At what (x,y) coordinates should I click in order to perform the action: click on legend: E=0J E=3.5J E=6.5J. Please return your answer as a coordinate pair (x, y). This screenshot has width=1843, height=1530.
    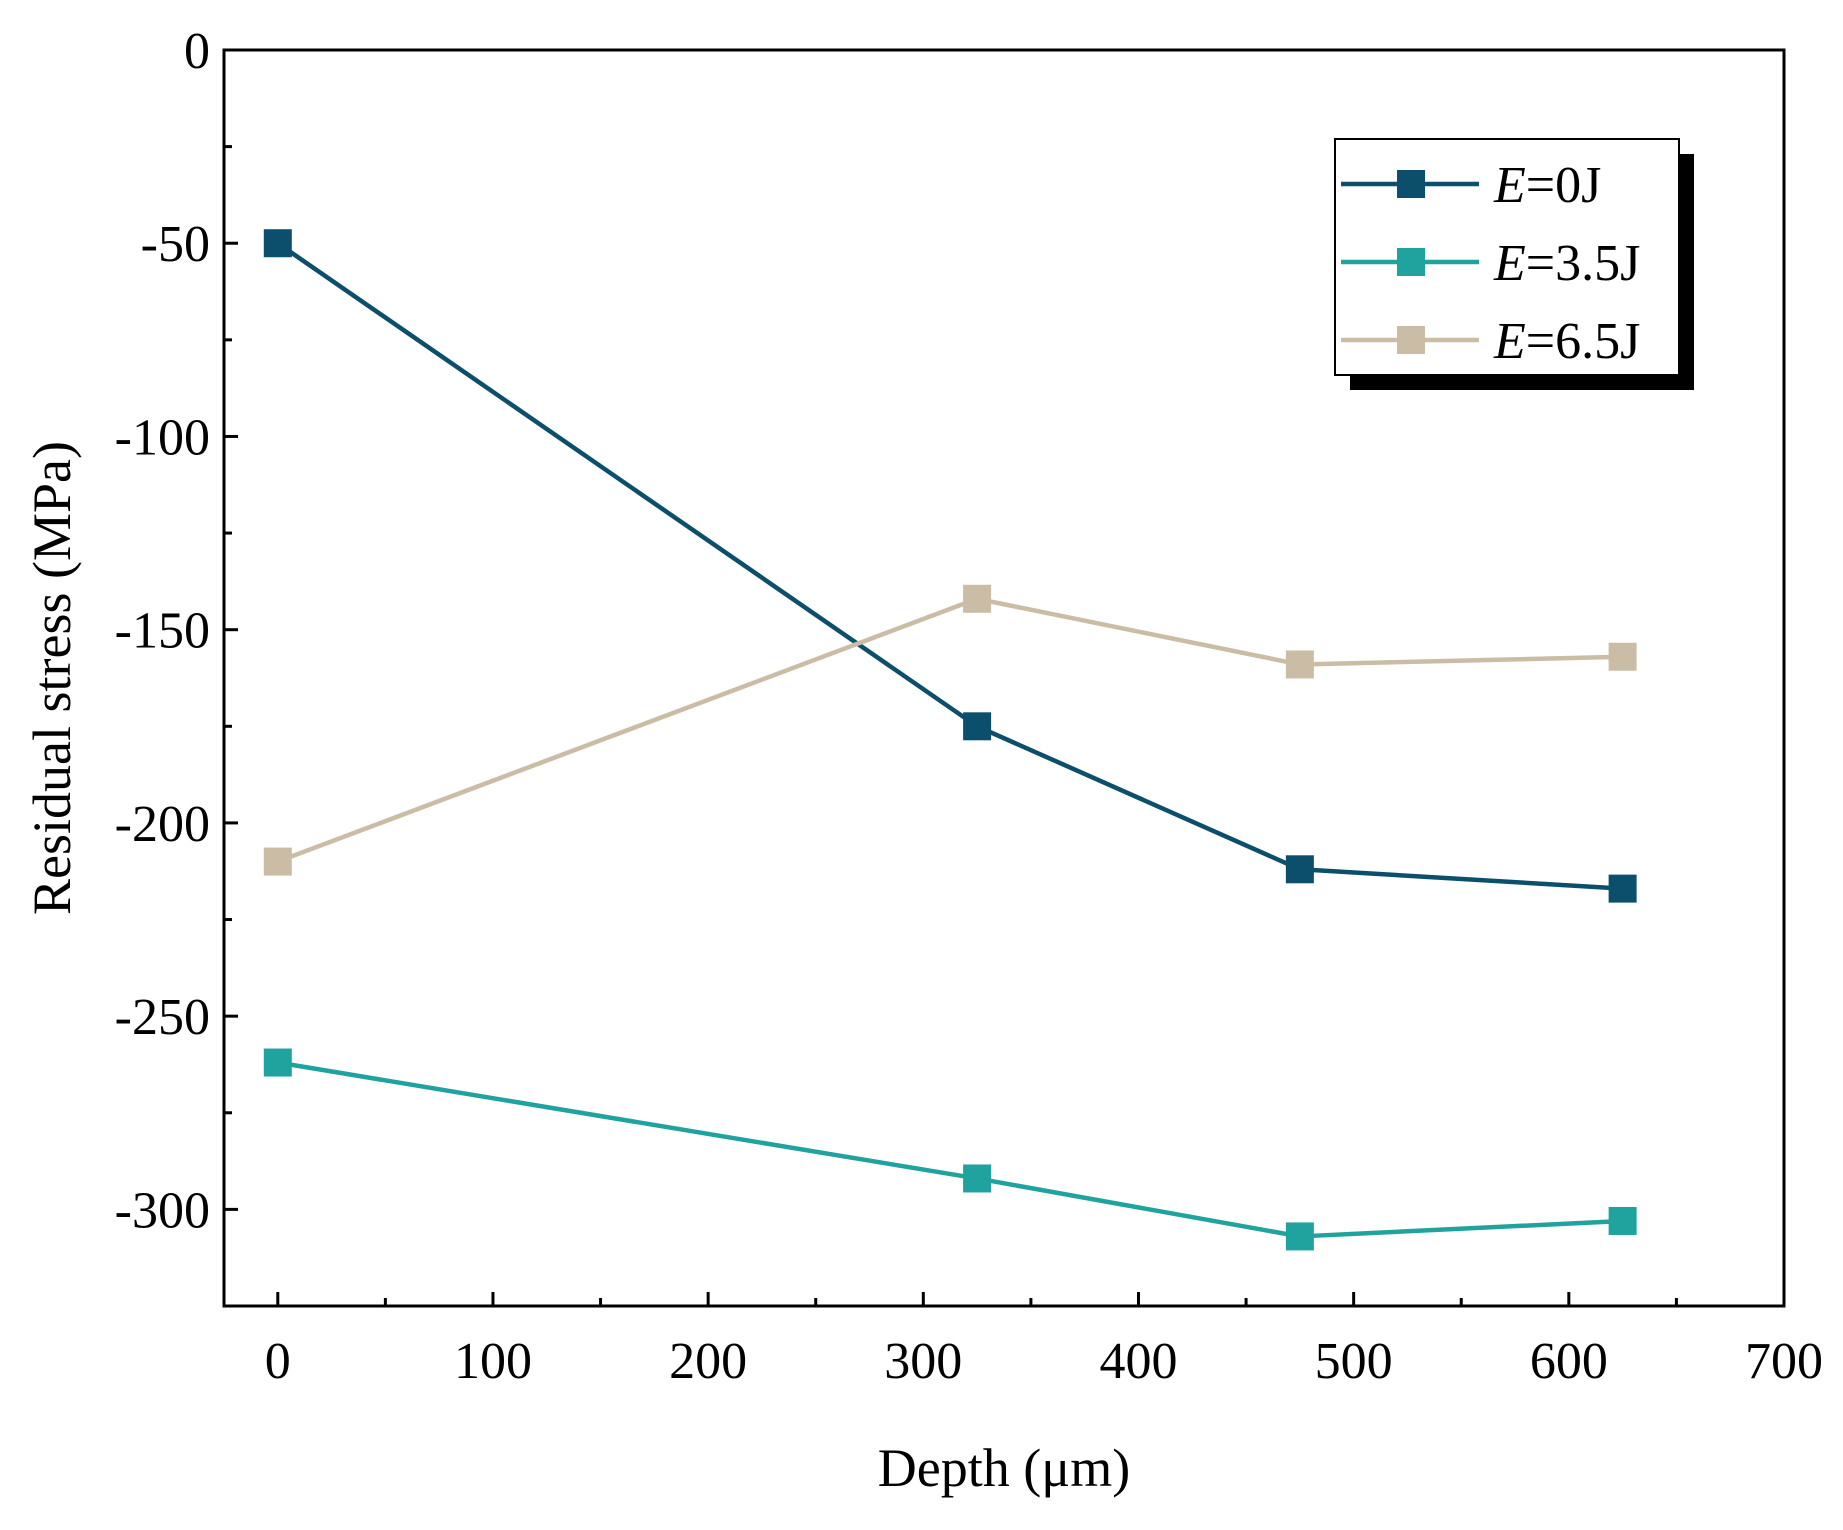
    Looking at the image, I should click on (1514, 264).